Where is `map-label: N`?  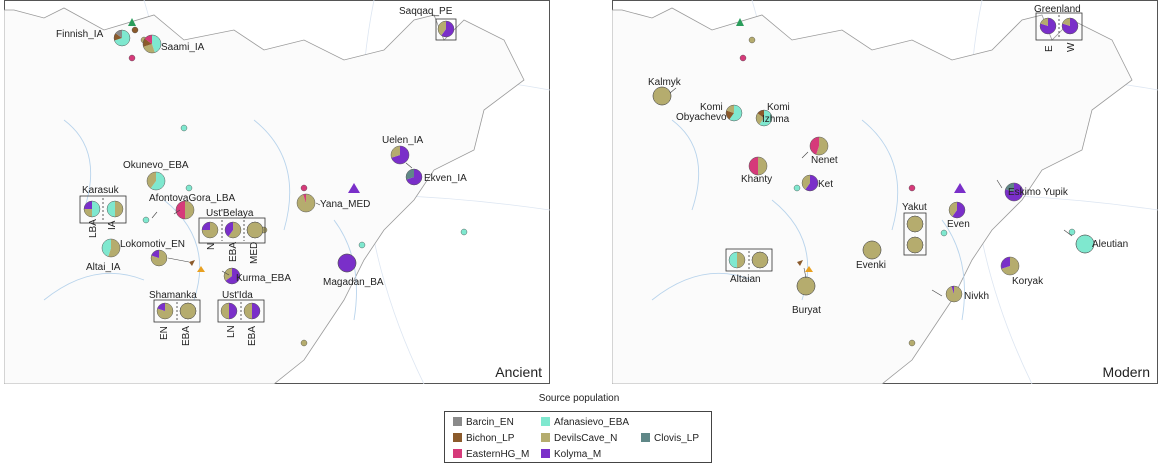 map-label: N is located at coordinates (211, 246).